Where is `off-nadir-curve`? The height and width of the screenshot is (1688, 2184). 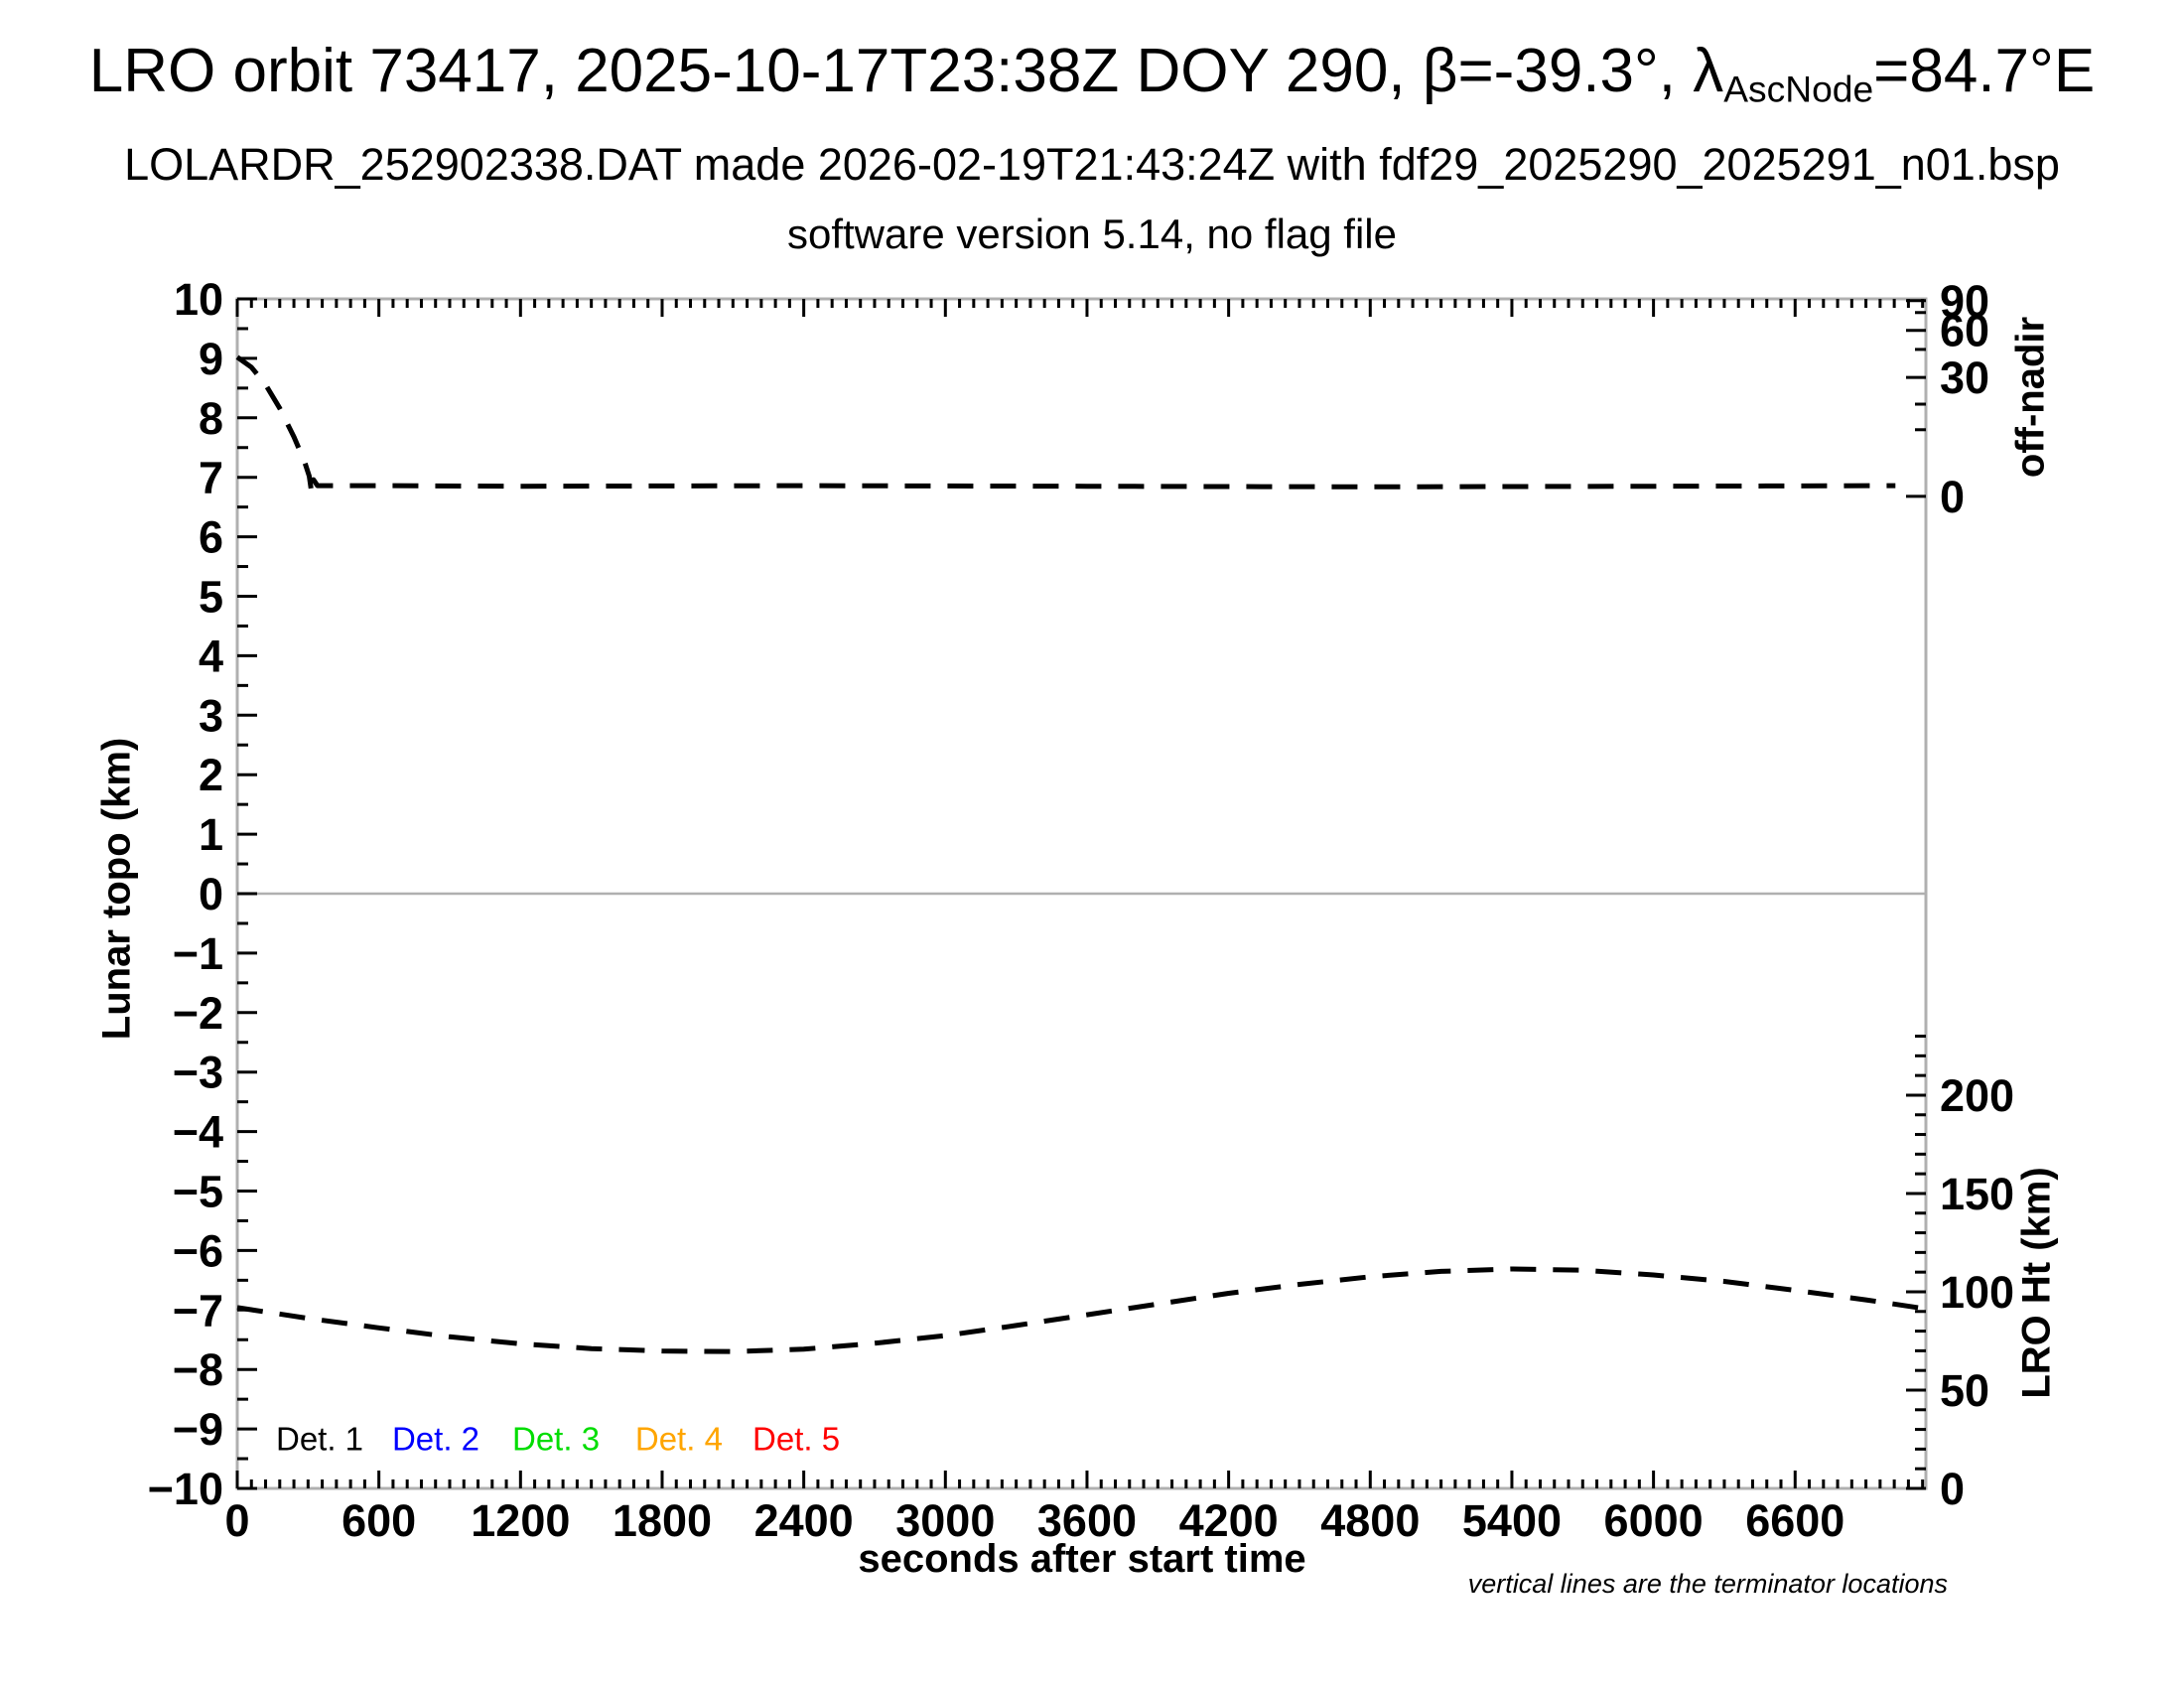 off-nadir-curve is located at coordinates (1065, 425).